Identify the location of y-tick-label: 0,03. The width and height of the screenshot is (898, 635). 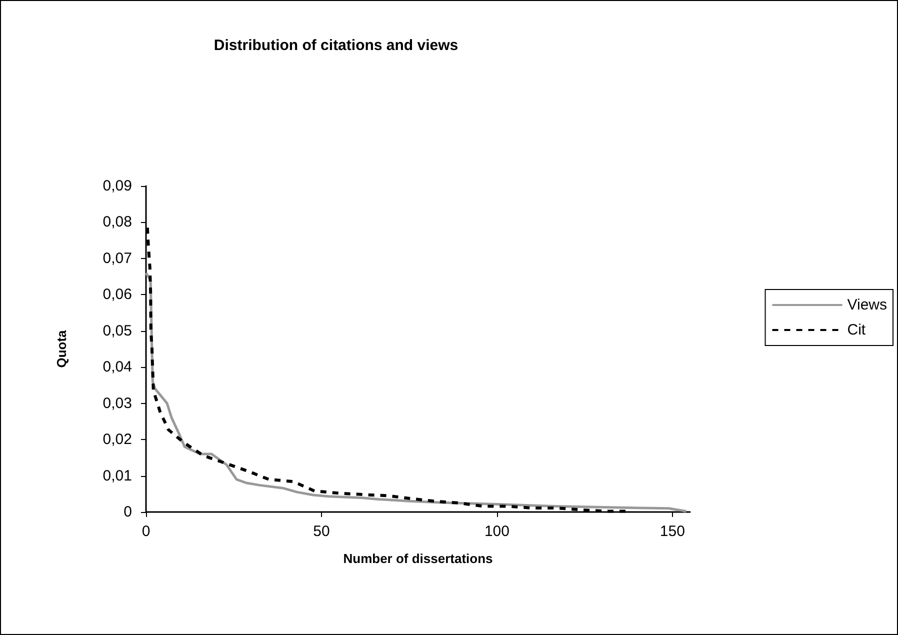
(117, 403).